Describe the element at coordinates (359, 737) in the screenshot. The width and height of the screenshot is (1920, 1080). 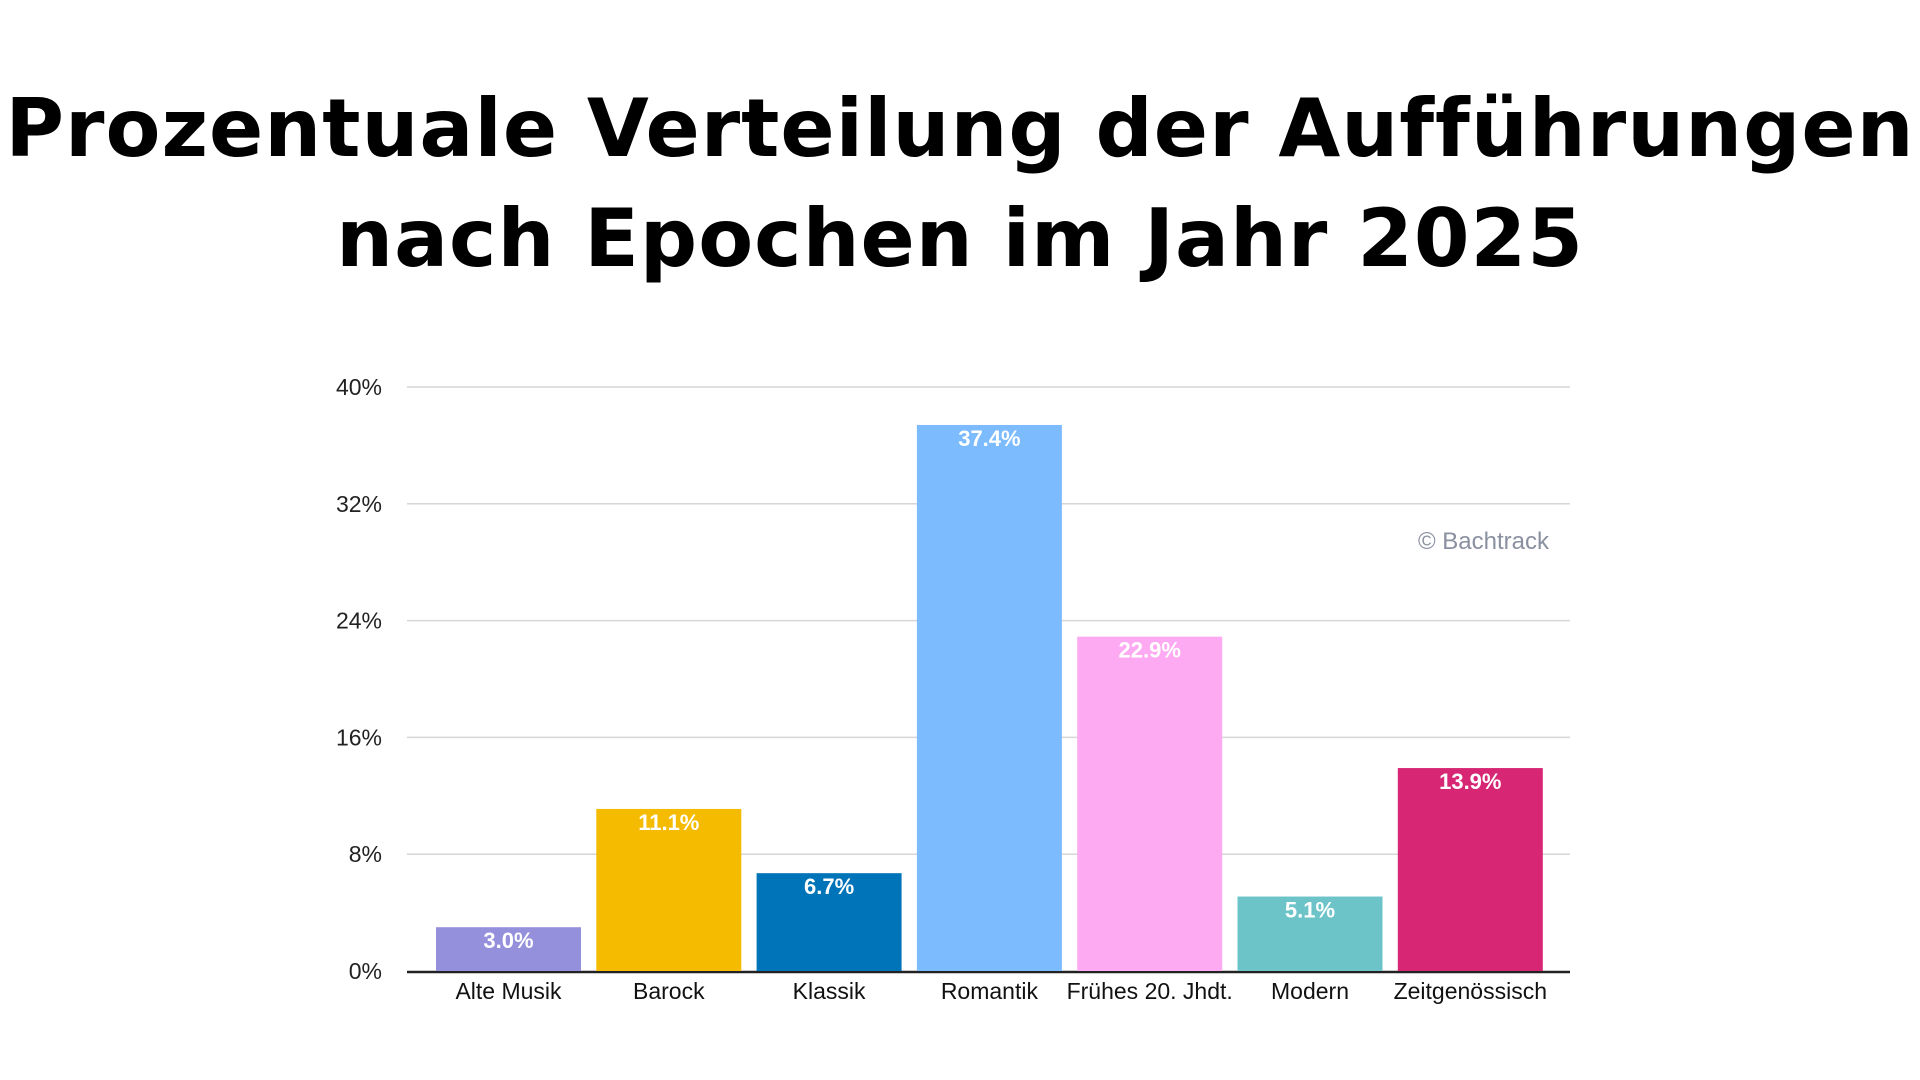
I see `y-tick-label: 16%` at that location.